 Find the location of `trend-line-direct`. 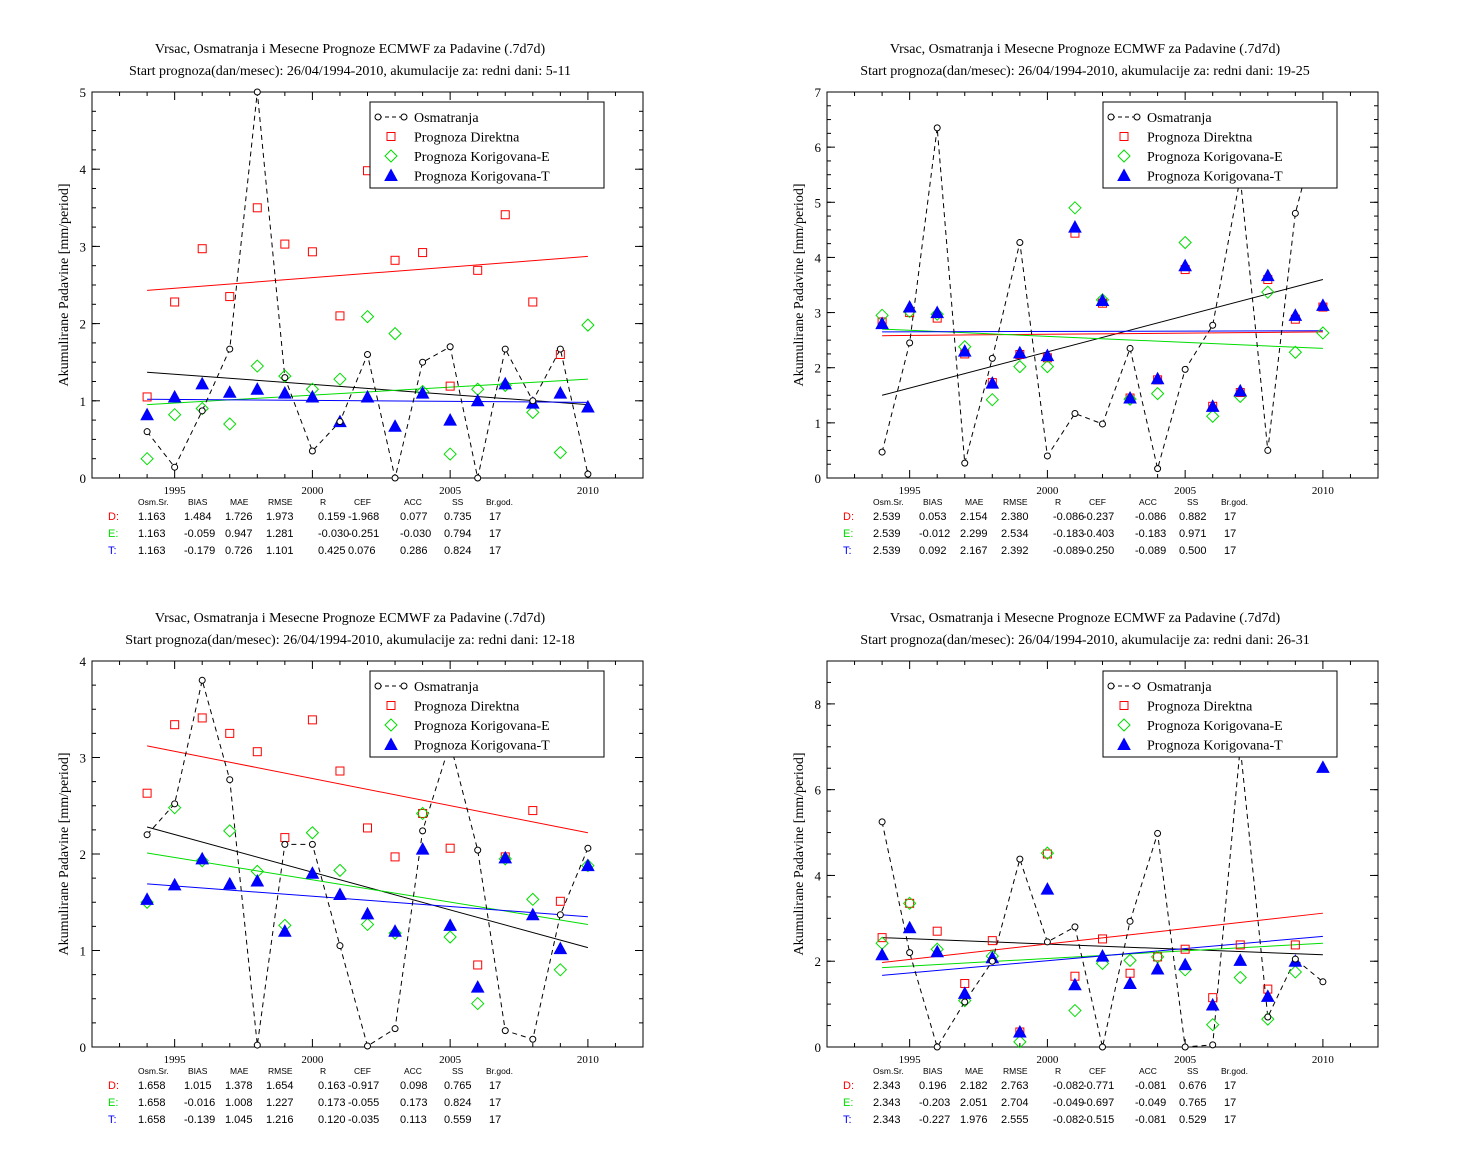

trend-line-direct is located at coordinates (1102, 938).